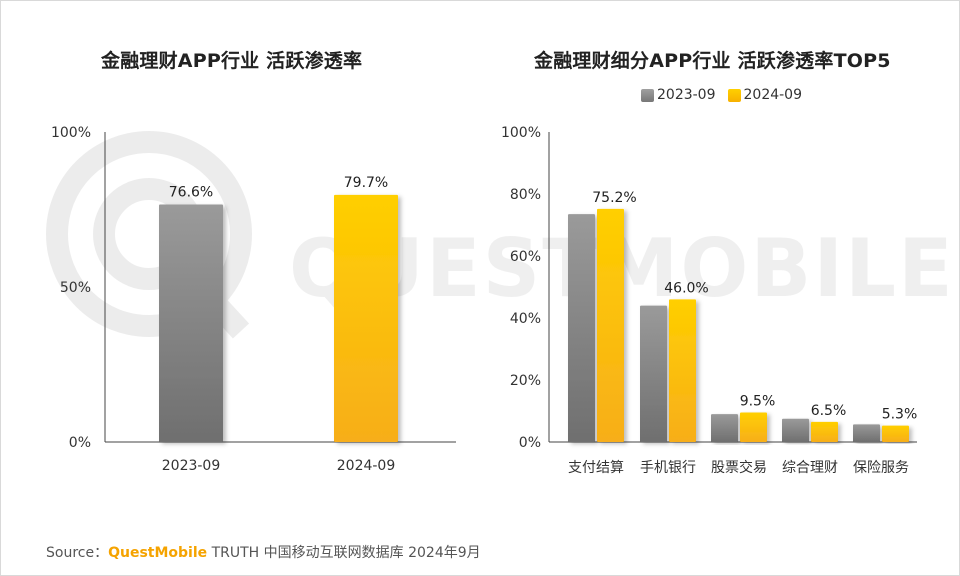 The image size is (960, 576). What do you see at coordinates (734, 95) in the screenshot?
I see `legend-swatch-2024` at bounding box center [734, 95].